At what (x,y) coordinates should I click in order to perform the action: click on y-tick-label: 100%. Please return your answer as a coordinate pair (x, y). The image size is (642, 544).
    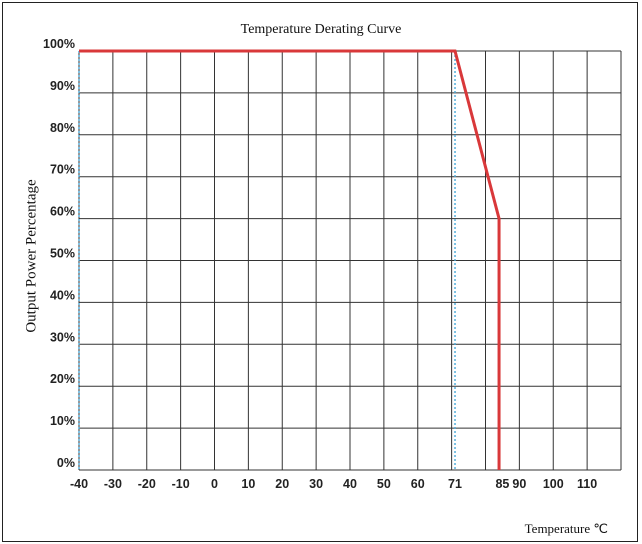
    Looking at the image, I should click on (59, 44).